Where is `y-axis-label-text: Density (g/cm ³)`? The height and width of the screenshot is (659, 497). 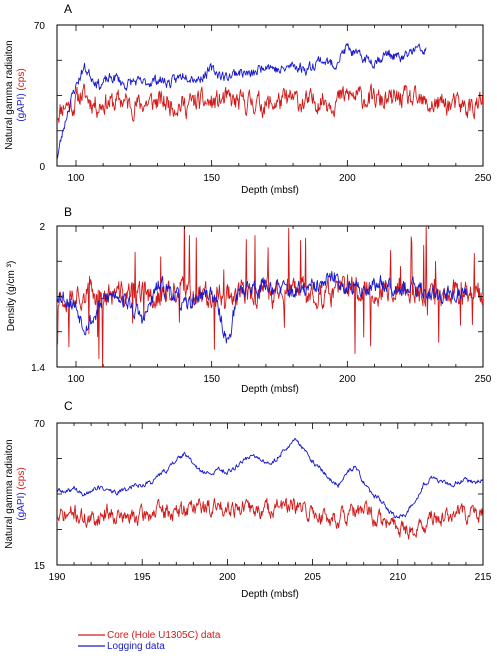
y-axis-label-text: Density (g/cm ³) is located at coordinates (11, 296).